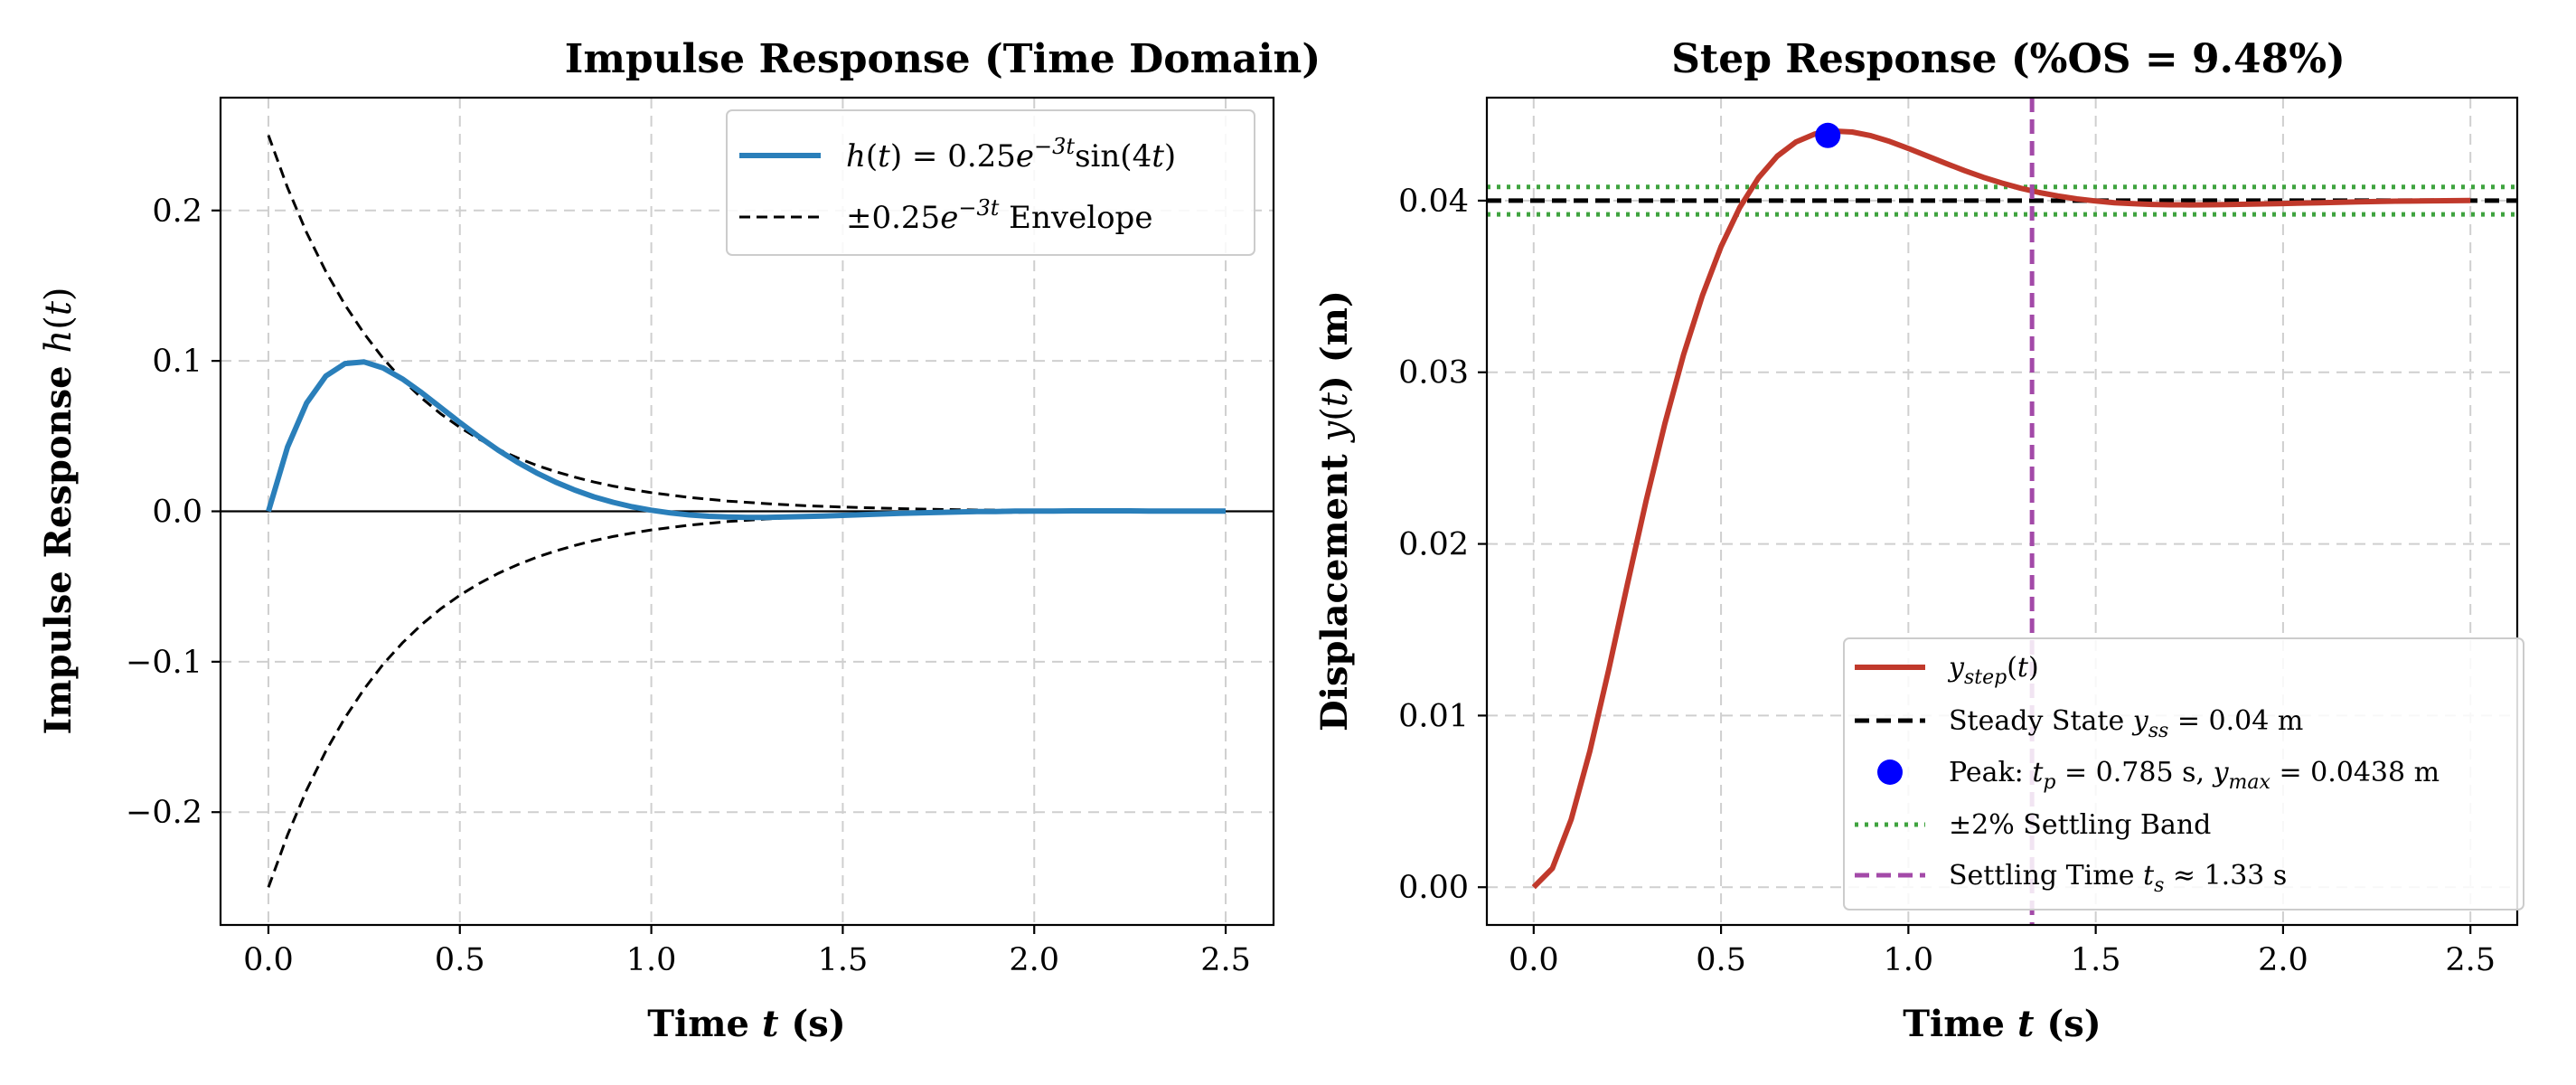  Describe the element at coordinates (747, 699) in the screenshot. I see `envelope-lower-line` at that location.